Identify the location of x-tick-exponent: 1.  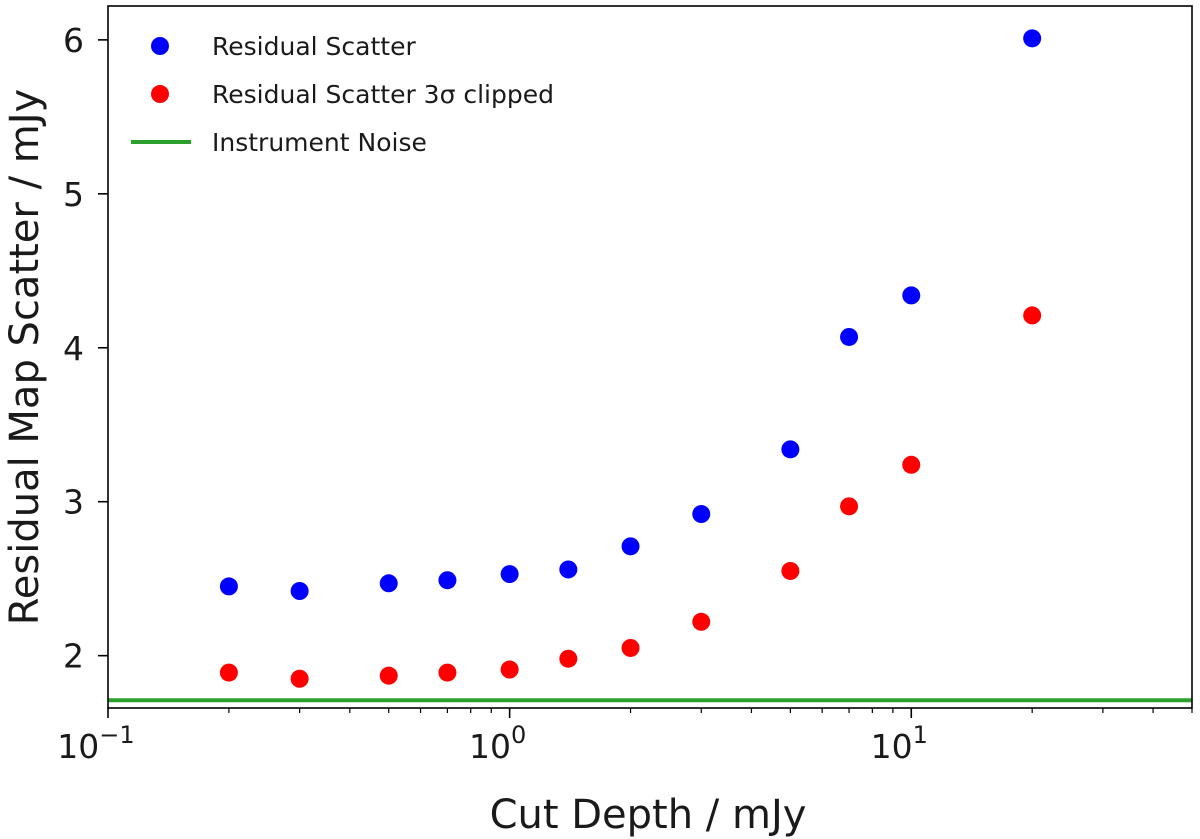
(920, 735).